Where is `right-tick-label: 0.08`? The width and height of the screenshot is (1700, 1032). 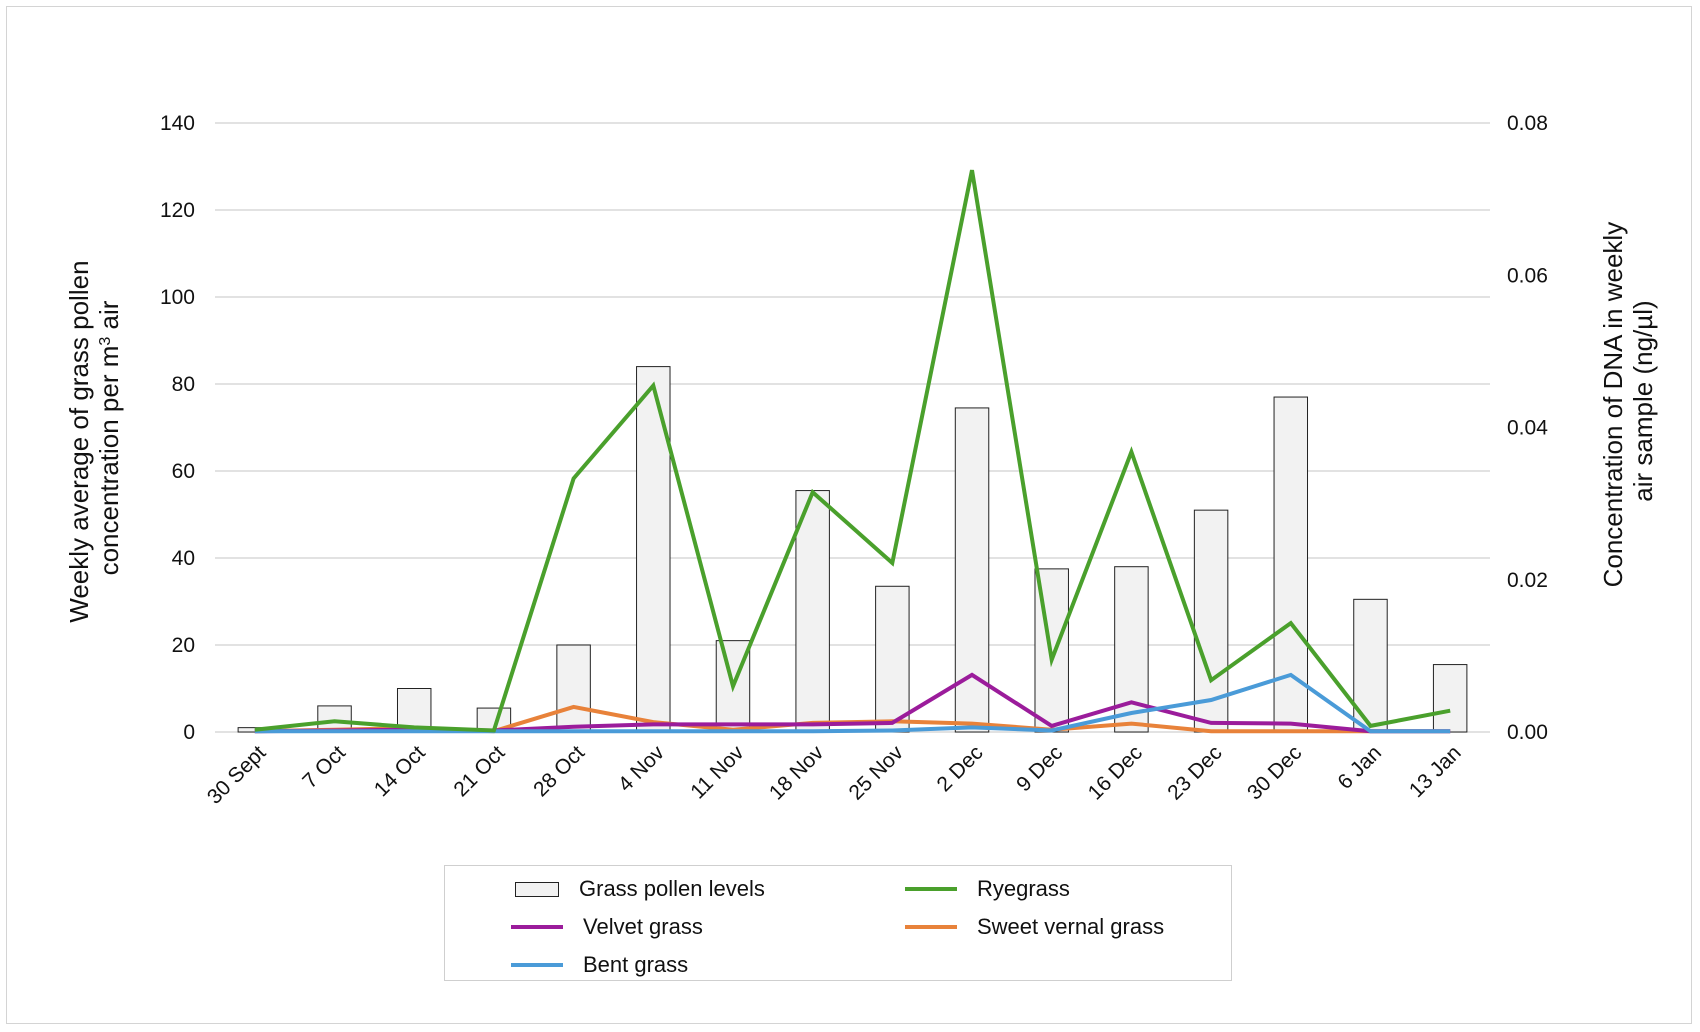 right-tick-label: 0.08 is located at coordinates (1527, 123).